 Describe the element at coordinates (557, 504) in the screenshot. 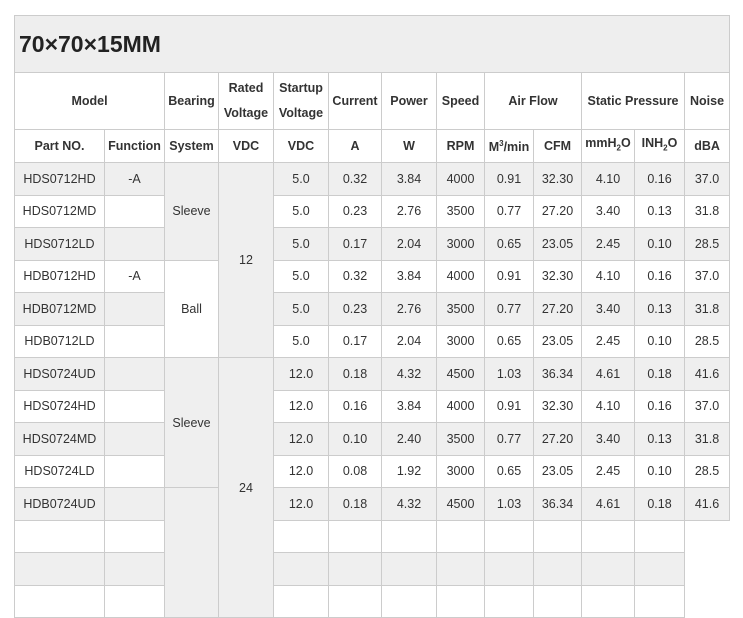

I see `airflow-cfm-cell: 36.34` at that location.